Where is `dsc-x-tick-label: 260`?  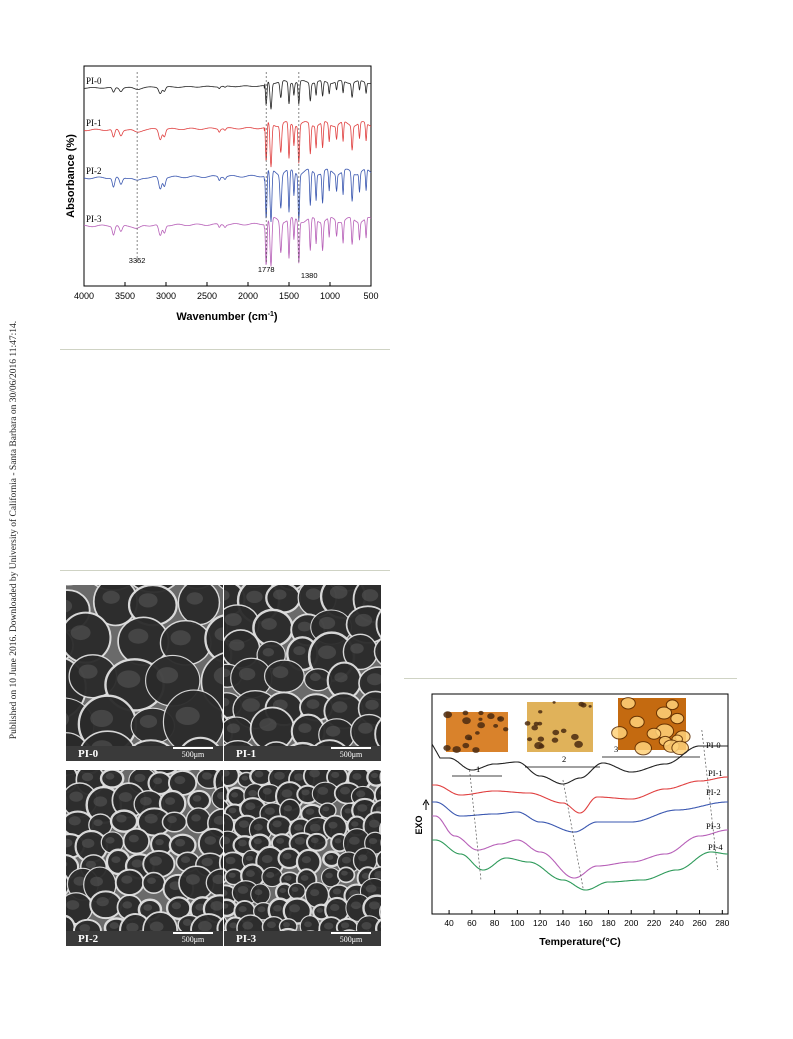
dsc-x-tick-label: 260 is located at coordinates (699, 923).